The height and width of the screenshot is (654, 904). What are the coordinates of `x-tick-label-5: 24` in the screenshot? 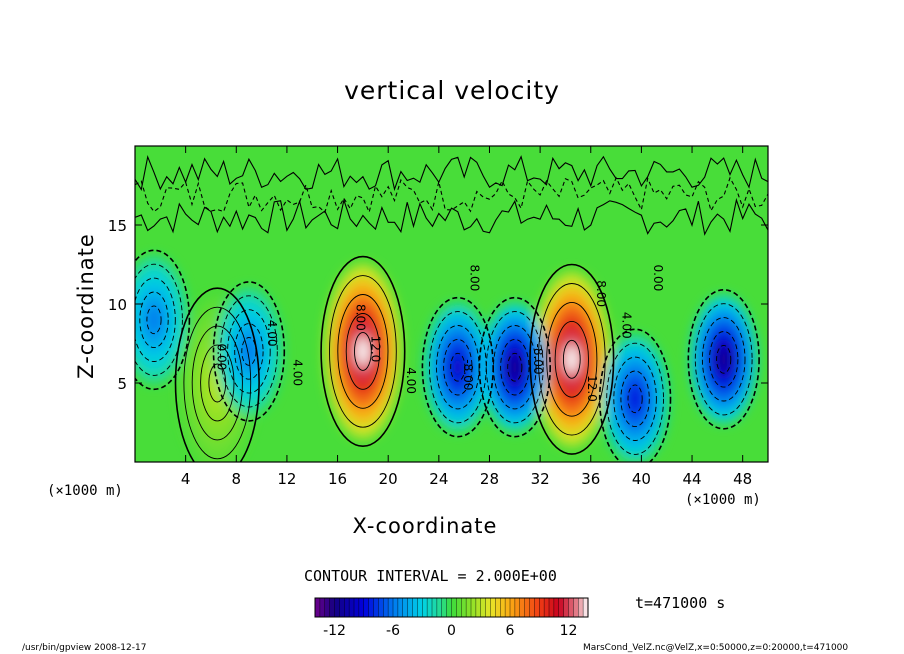 It's located at (438, 479).